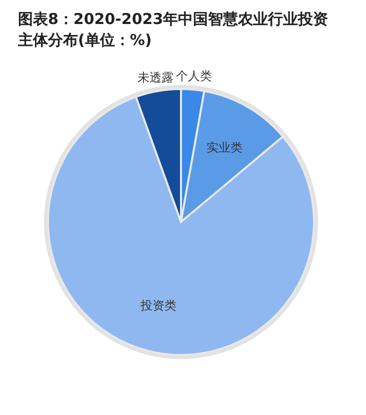 The image size is (366, 415). Describe the element at coordinates (194, 75) in the screenshot. I see `slice-label: 个人类` at that location.